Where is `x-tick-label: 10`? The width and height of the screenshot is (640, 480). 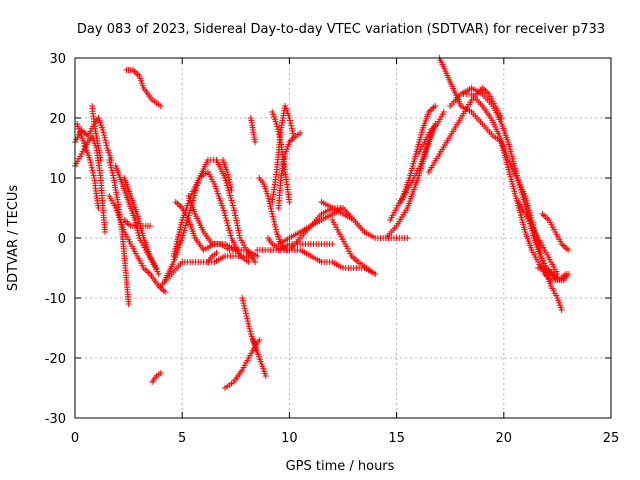 x-tick-label: 10 is located at coordinates (289, 438).